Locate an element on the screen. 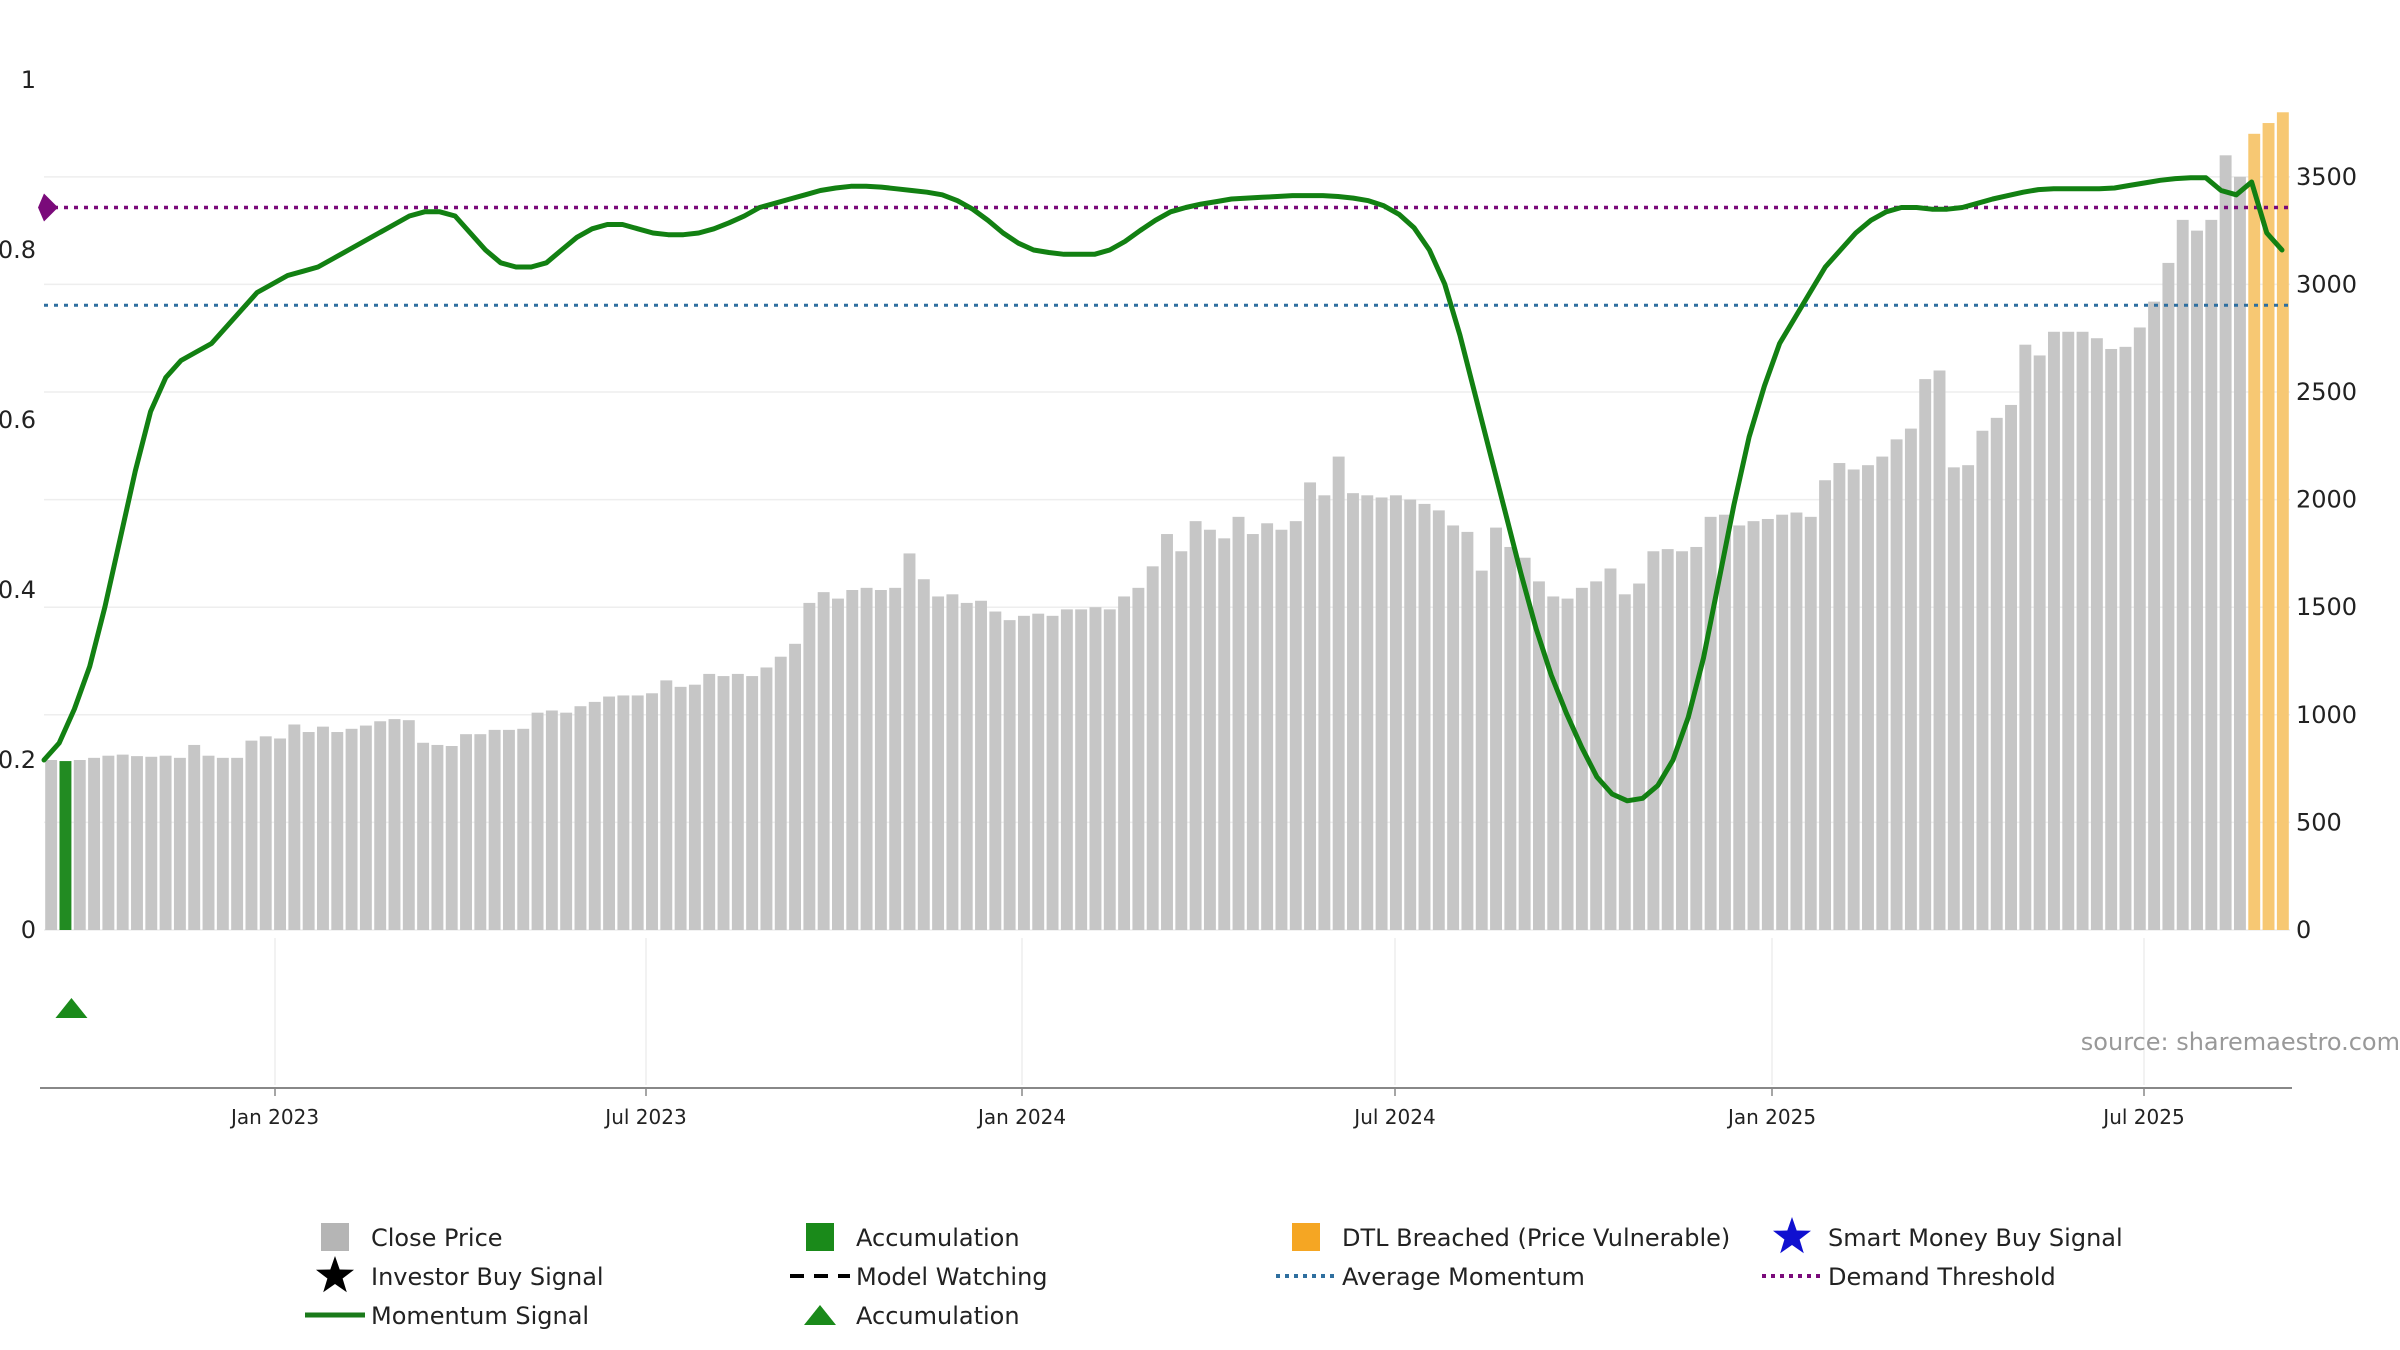 This screenshot has height=1350, width=2400. y-right-tick-label: 1000 is located at coordinates (2326, 715).